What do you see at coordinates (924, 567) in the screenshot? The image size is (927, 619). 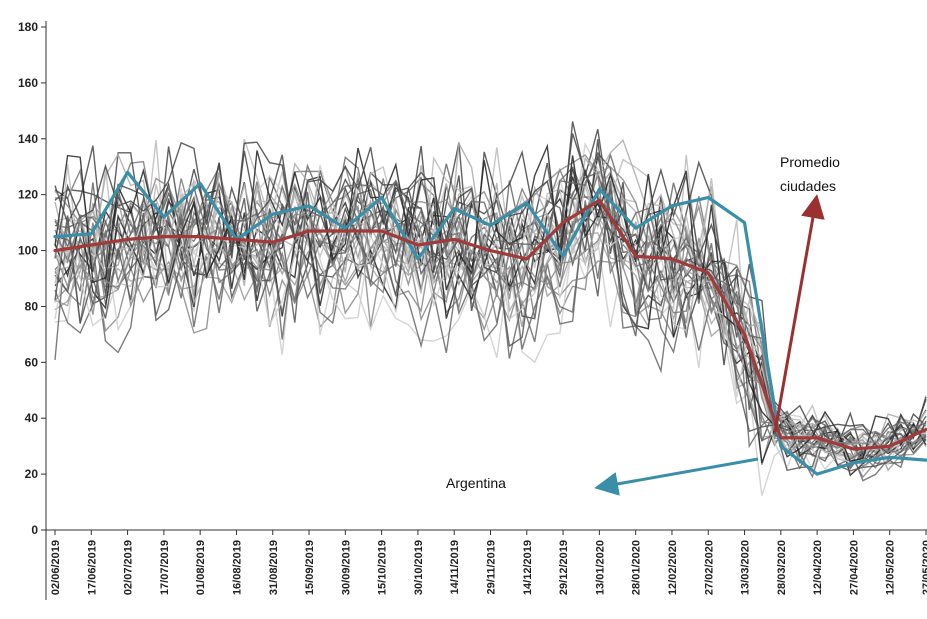 I see `x-tick-label: 27/05/2020` at bounding box center [924, 567].